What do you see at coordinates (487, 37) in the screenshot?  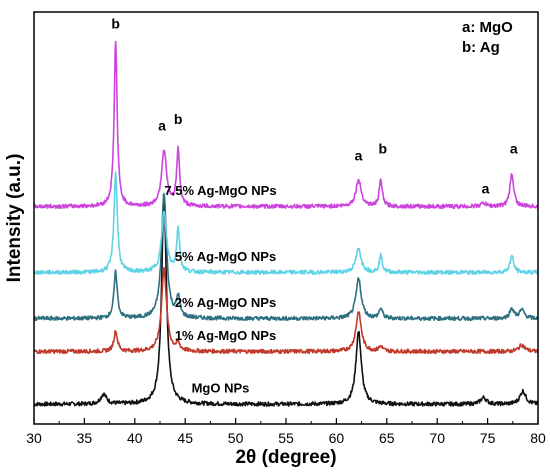 I see `legend: a: MgO b: Ag` at bounding box center [487, 37].